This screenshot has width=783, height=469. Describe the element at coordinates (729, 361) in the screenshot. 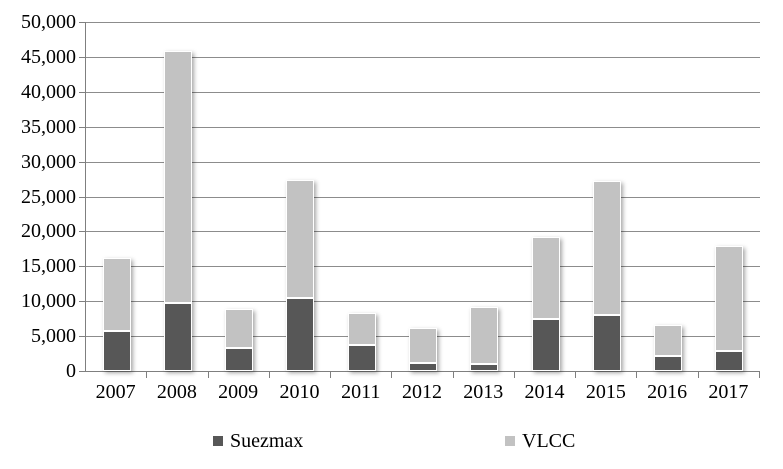

I see `bar-segment-suezmax-2017` at that location.